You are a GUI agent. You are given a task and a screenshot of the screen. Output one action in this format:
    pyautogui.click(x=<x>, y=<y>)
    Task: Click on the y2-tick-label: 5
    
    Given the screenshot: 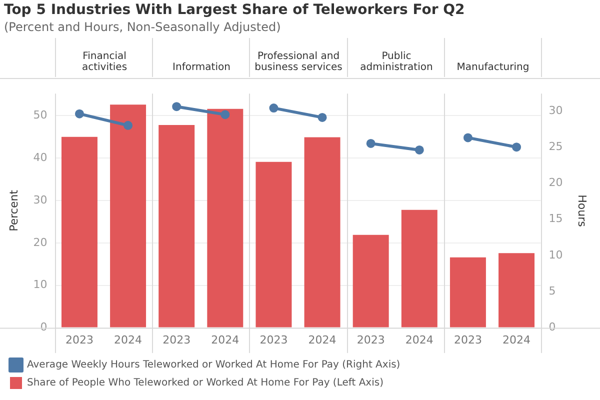 What is the action you would take?
    pyautogui.click(x=552, y=291)
    